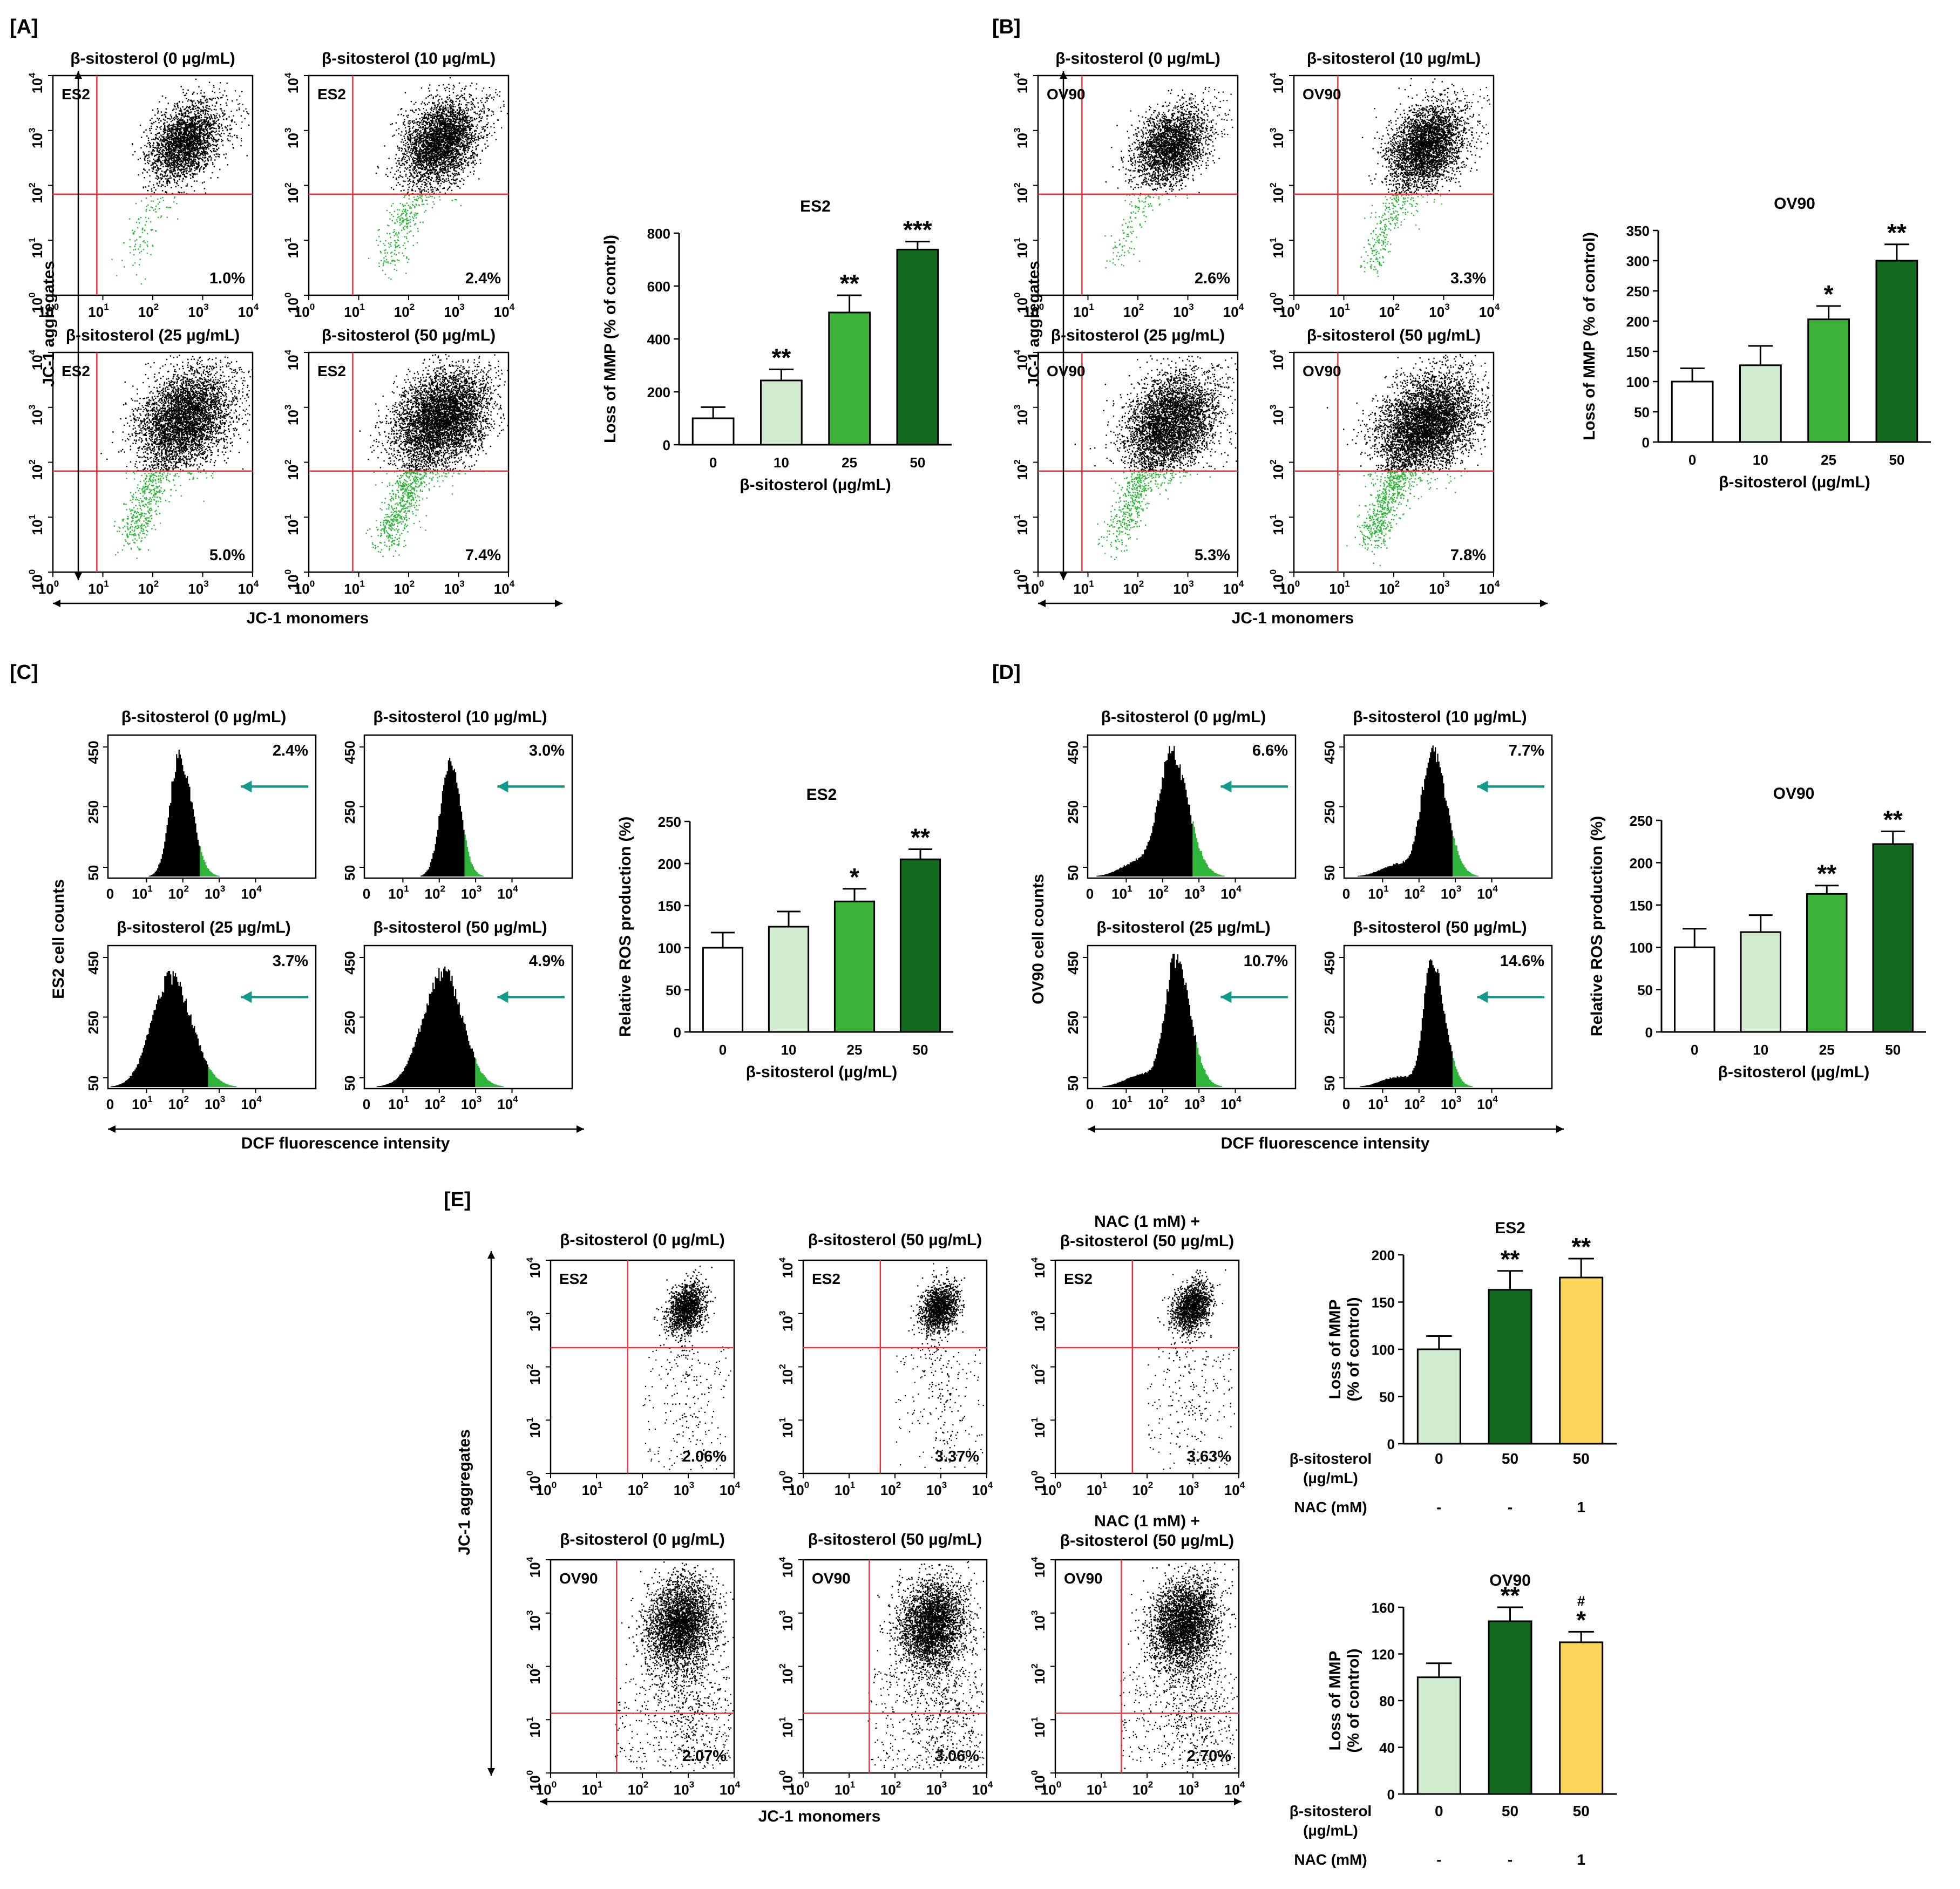 The height and width of the screenshot is (1889, 1960). I want to click on panel-a-dotplot-1-ytick-label: 10², so click(292, 192).